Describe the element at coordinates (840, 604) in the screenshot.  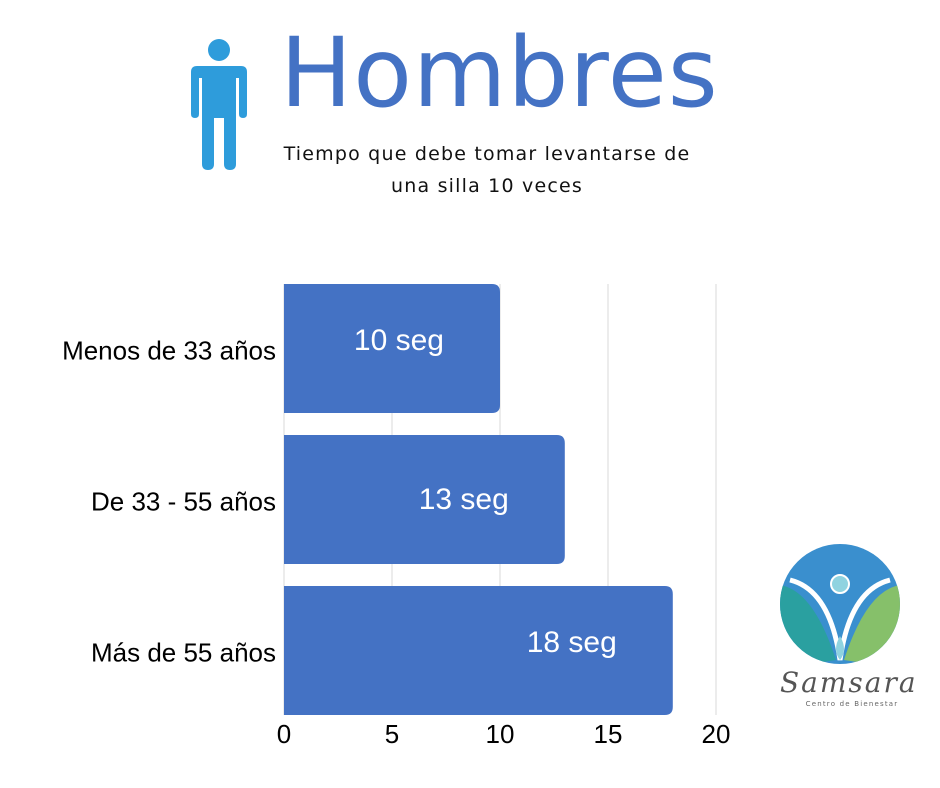
I see `samsara-logo` at that location.